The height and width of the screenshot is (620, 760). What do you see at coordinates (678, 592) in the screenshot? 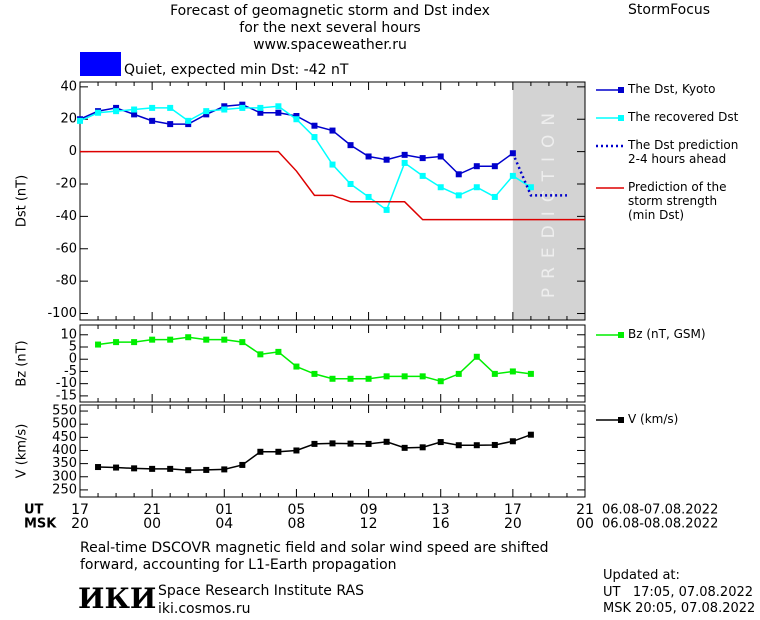
I see `updated-ut: UT 17:05, 07.08.2022` at bounding box center [678, 592].